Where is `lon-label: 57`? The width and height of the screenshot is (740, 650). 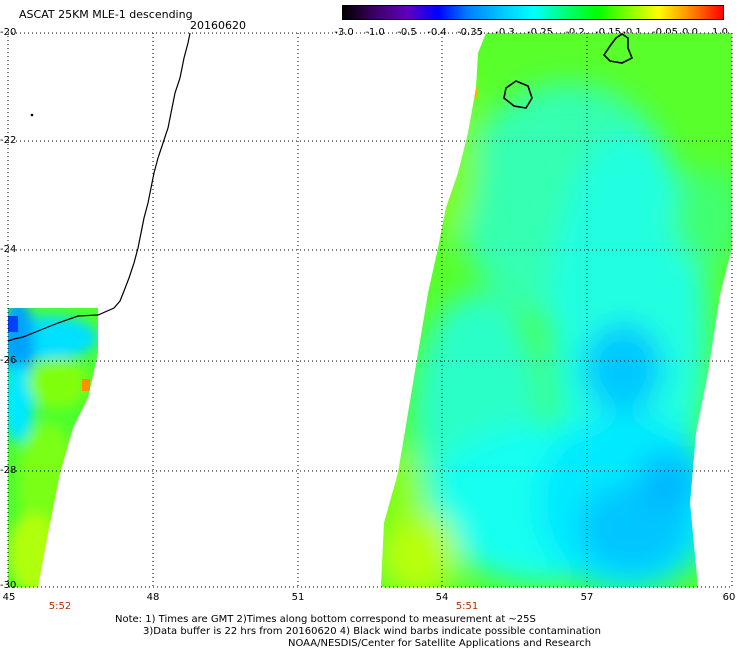 lon-label: 57 is located at coordinates (587, 597).